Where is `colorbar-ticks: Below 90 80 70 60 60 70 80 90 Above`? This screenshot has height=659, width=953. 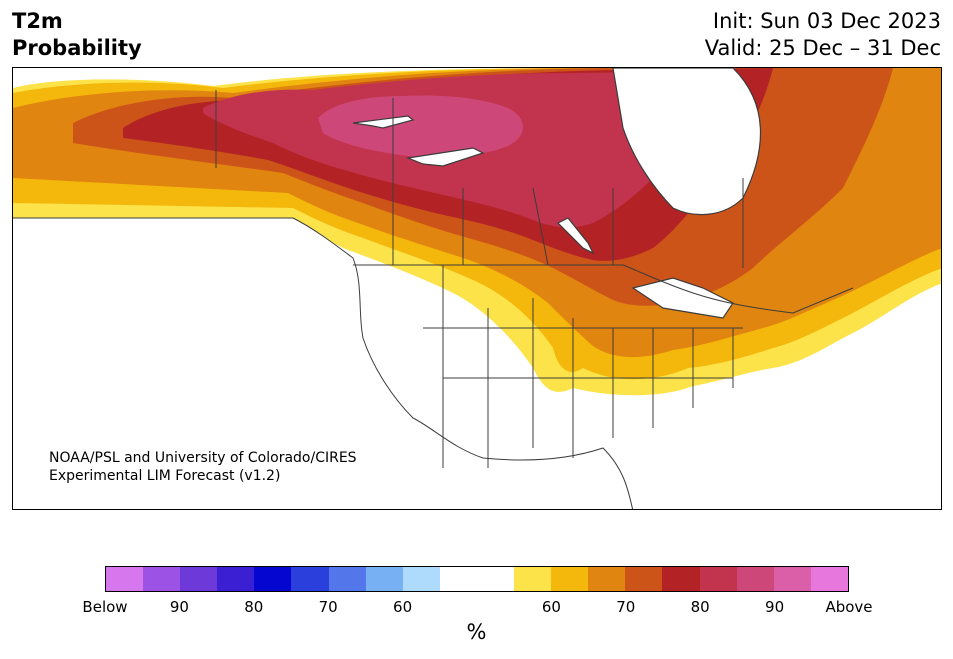 colorbar-ticks: Below 90 80 70 60 60 70 80 90 Above is located at coordinates (477, 608).